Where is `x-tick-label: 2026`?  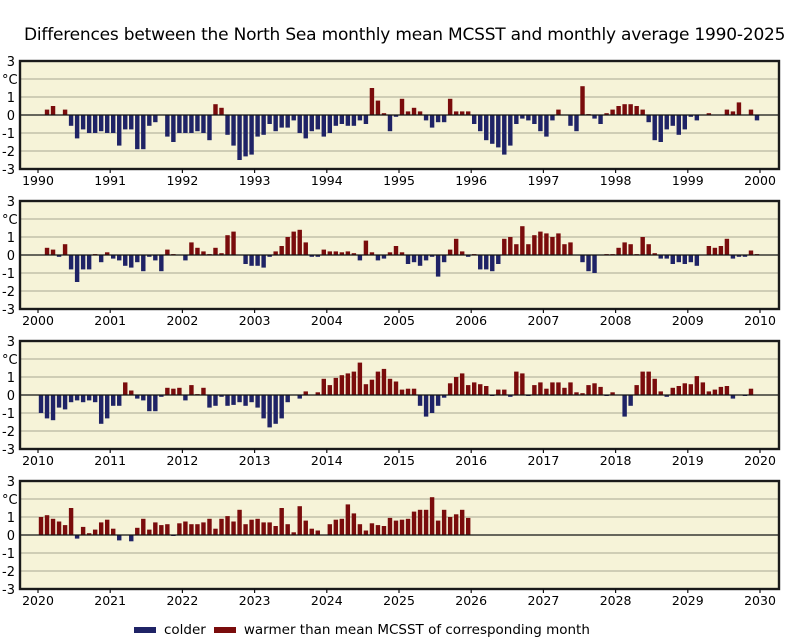
x-tick-label: 2026 is located at coordinates (471, 600).